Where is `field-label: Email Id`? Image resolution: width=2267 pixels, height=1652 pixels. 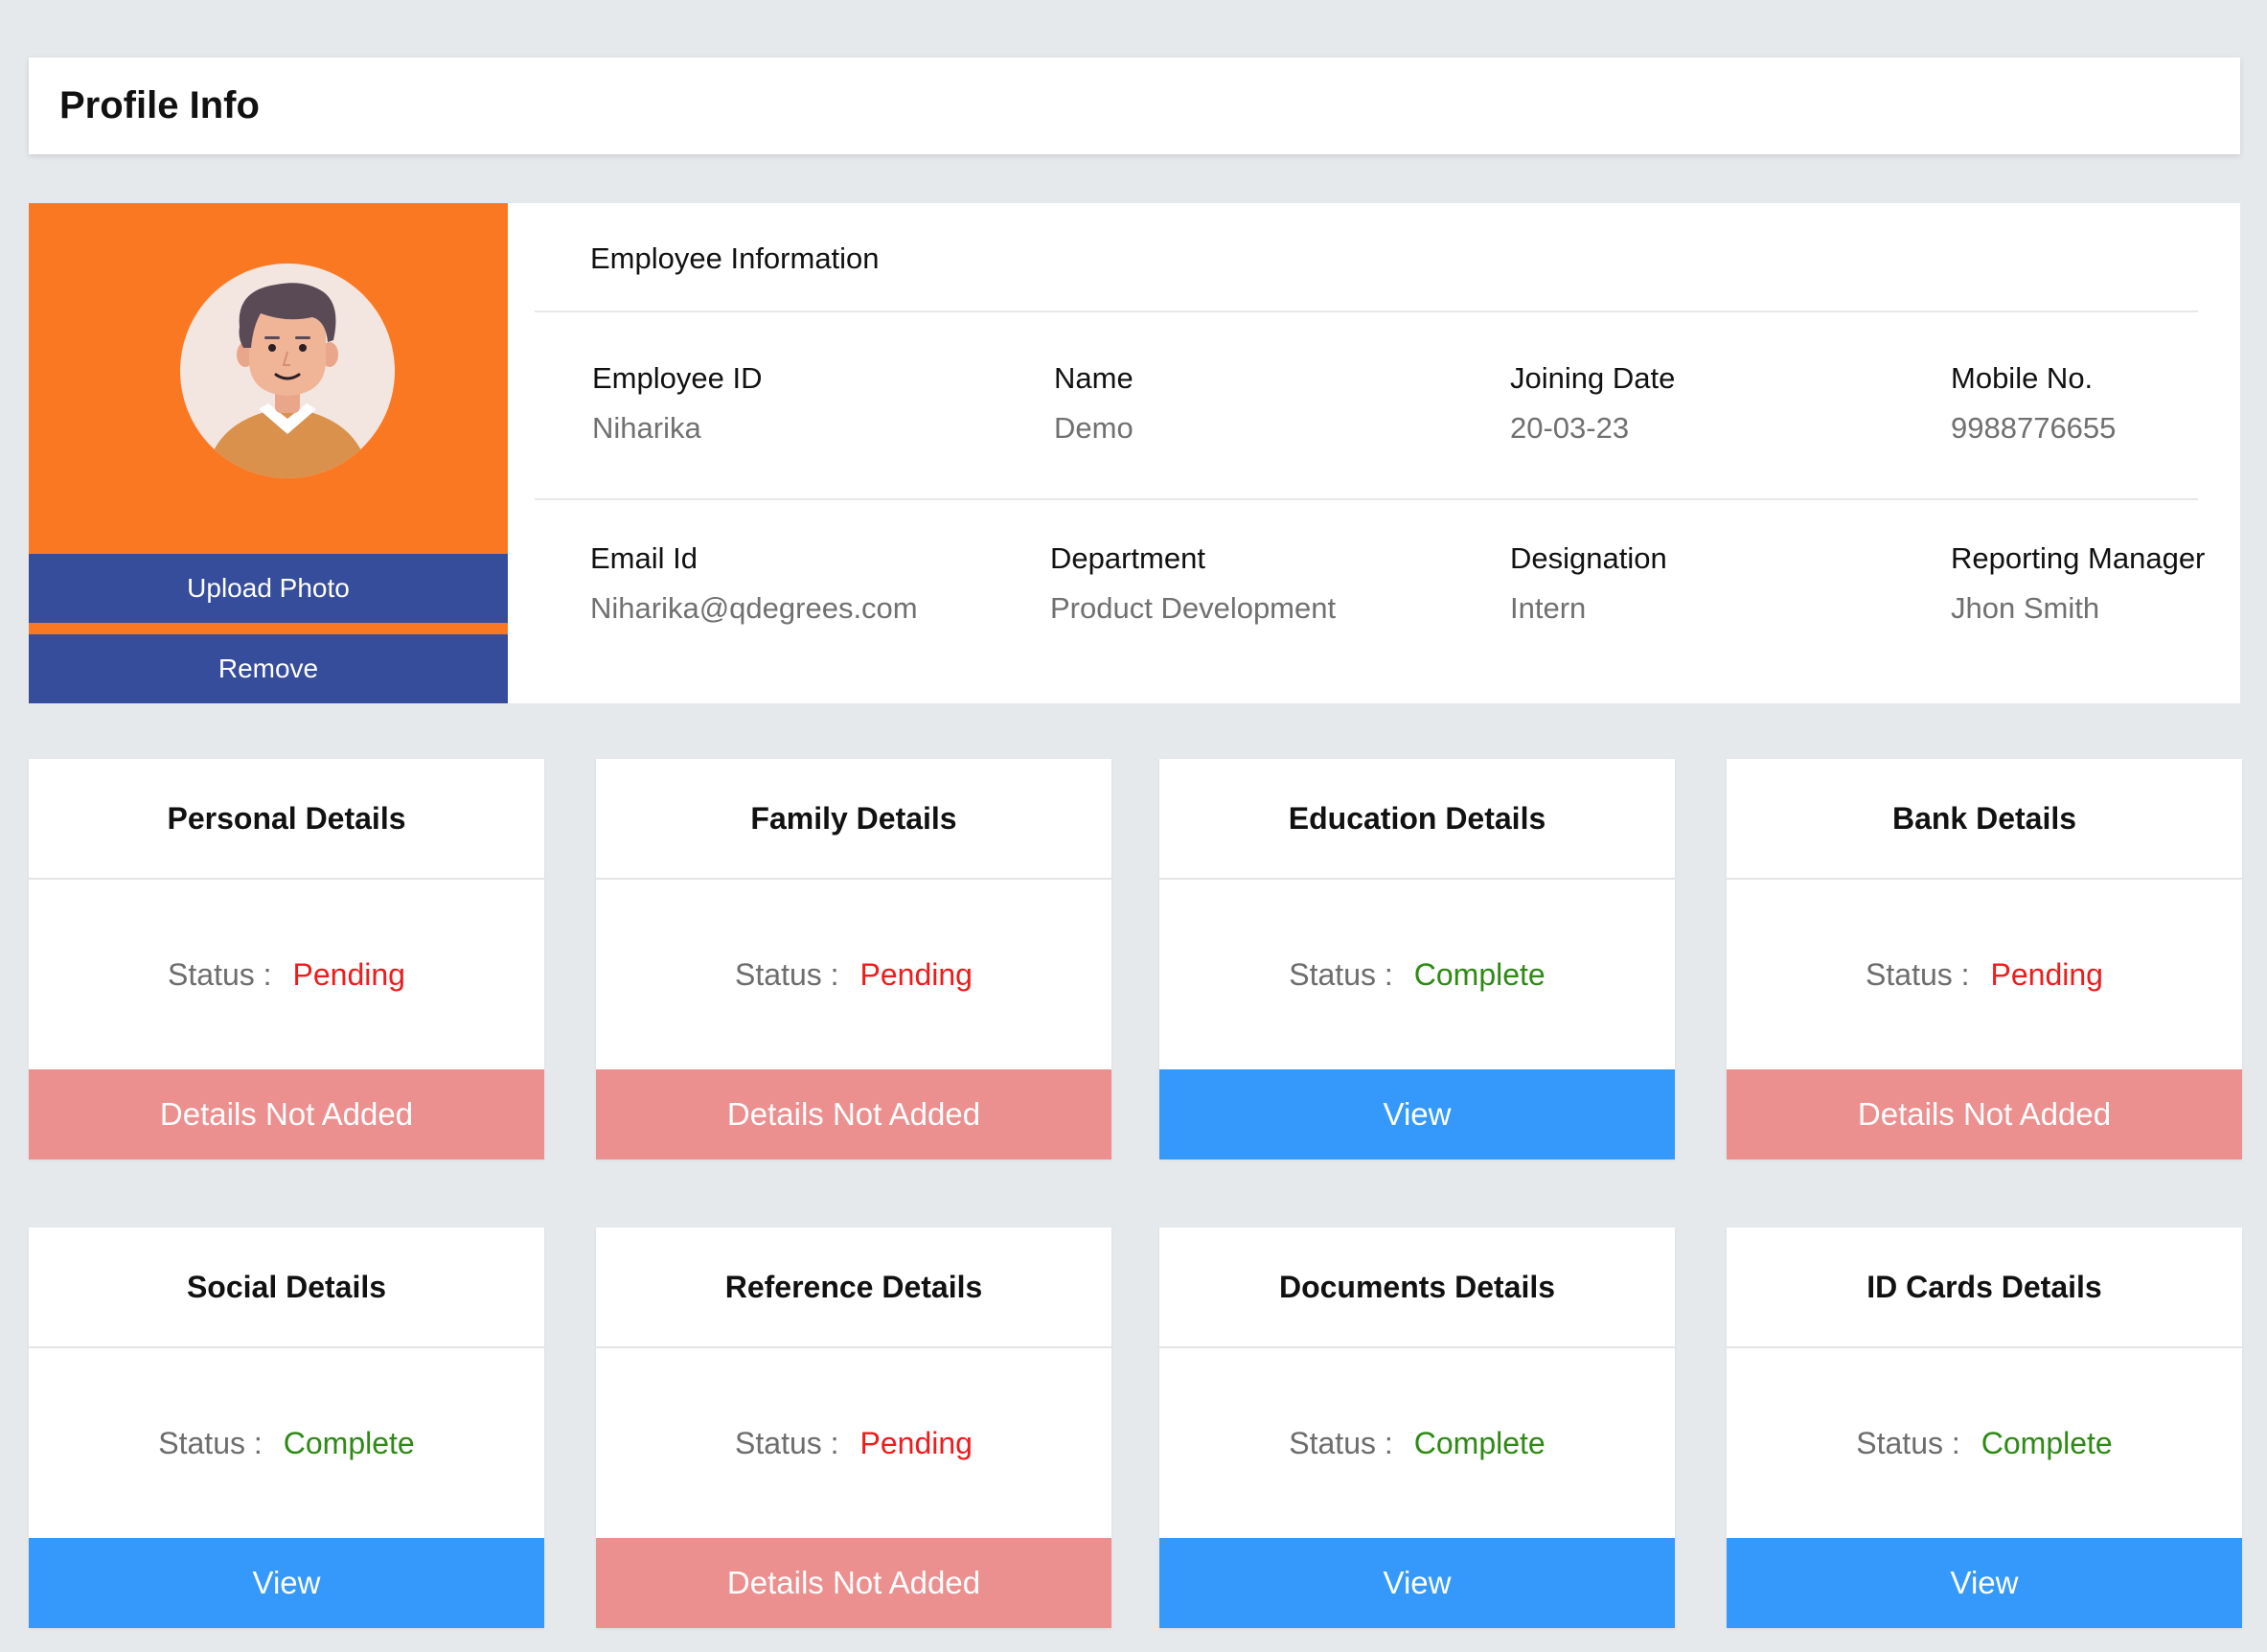
field-label: Email Id is located at coordinates (644, 558).